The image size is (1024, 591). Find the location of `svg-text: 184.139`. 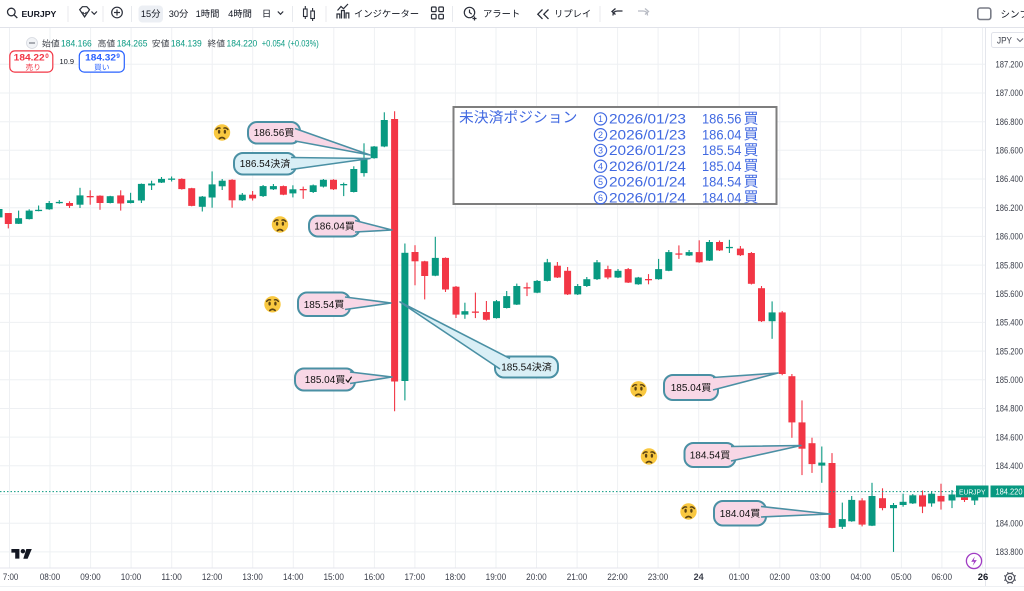

svg-text: 184.139 is located at coordinates (186, 44).